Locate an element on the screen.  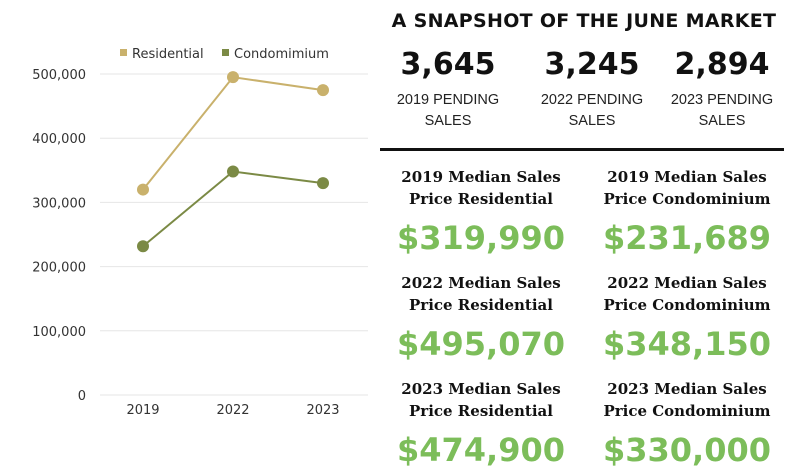
median-amount: $319,990 is located at coordinates (480, 238).